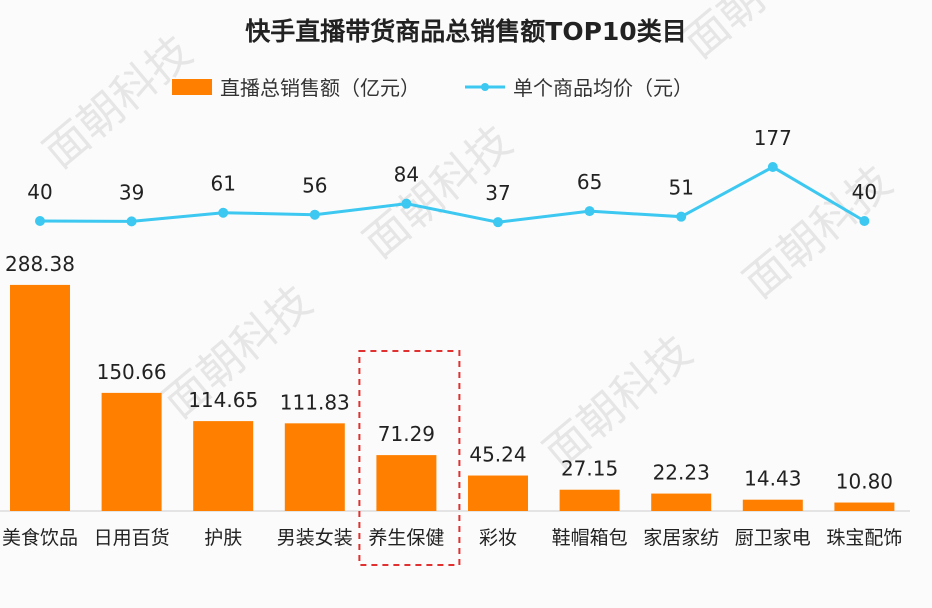 This screenshot has height=608, width=932. Describe the element at coordinates (315, 538) in the screenshot. I see `x-tick-label: 男装女装` at that location.